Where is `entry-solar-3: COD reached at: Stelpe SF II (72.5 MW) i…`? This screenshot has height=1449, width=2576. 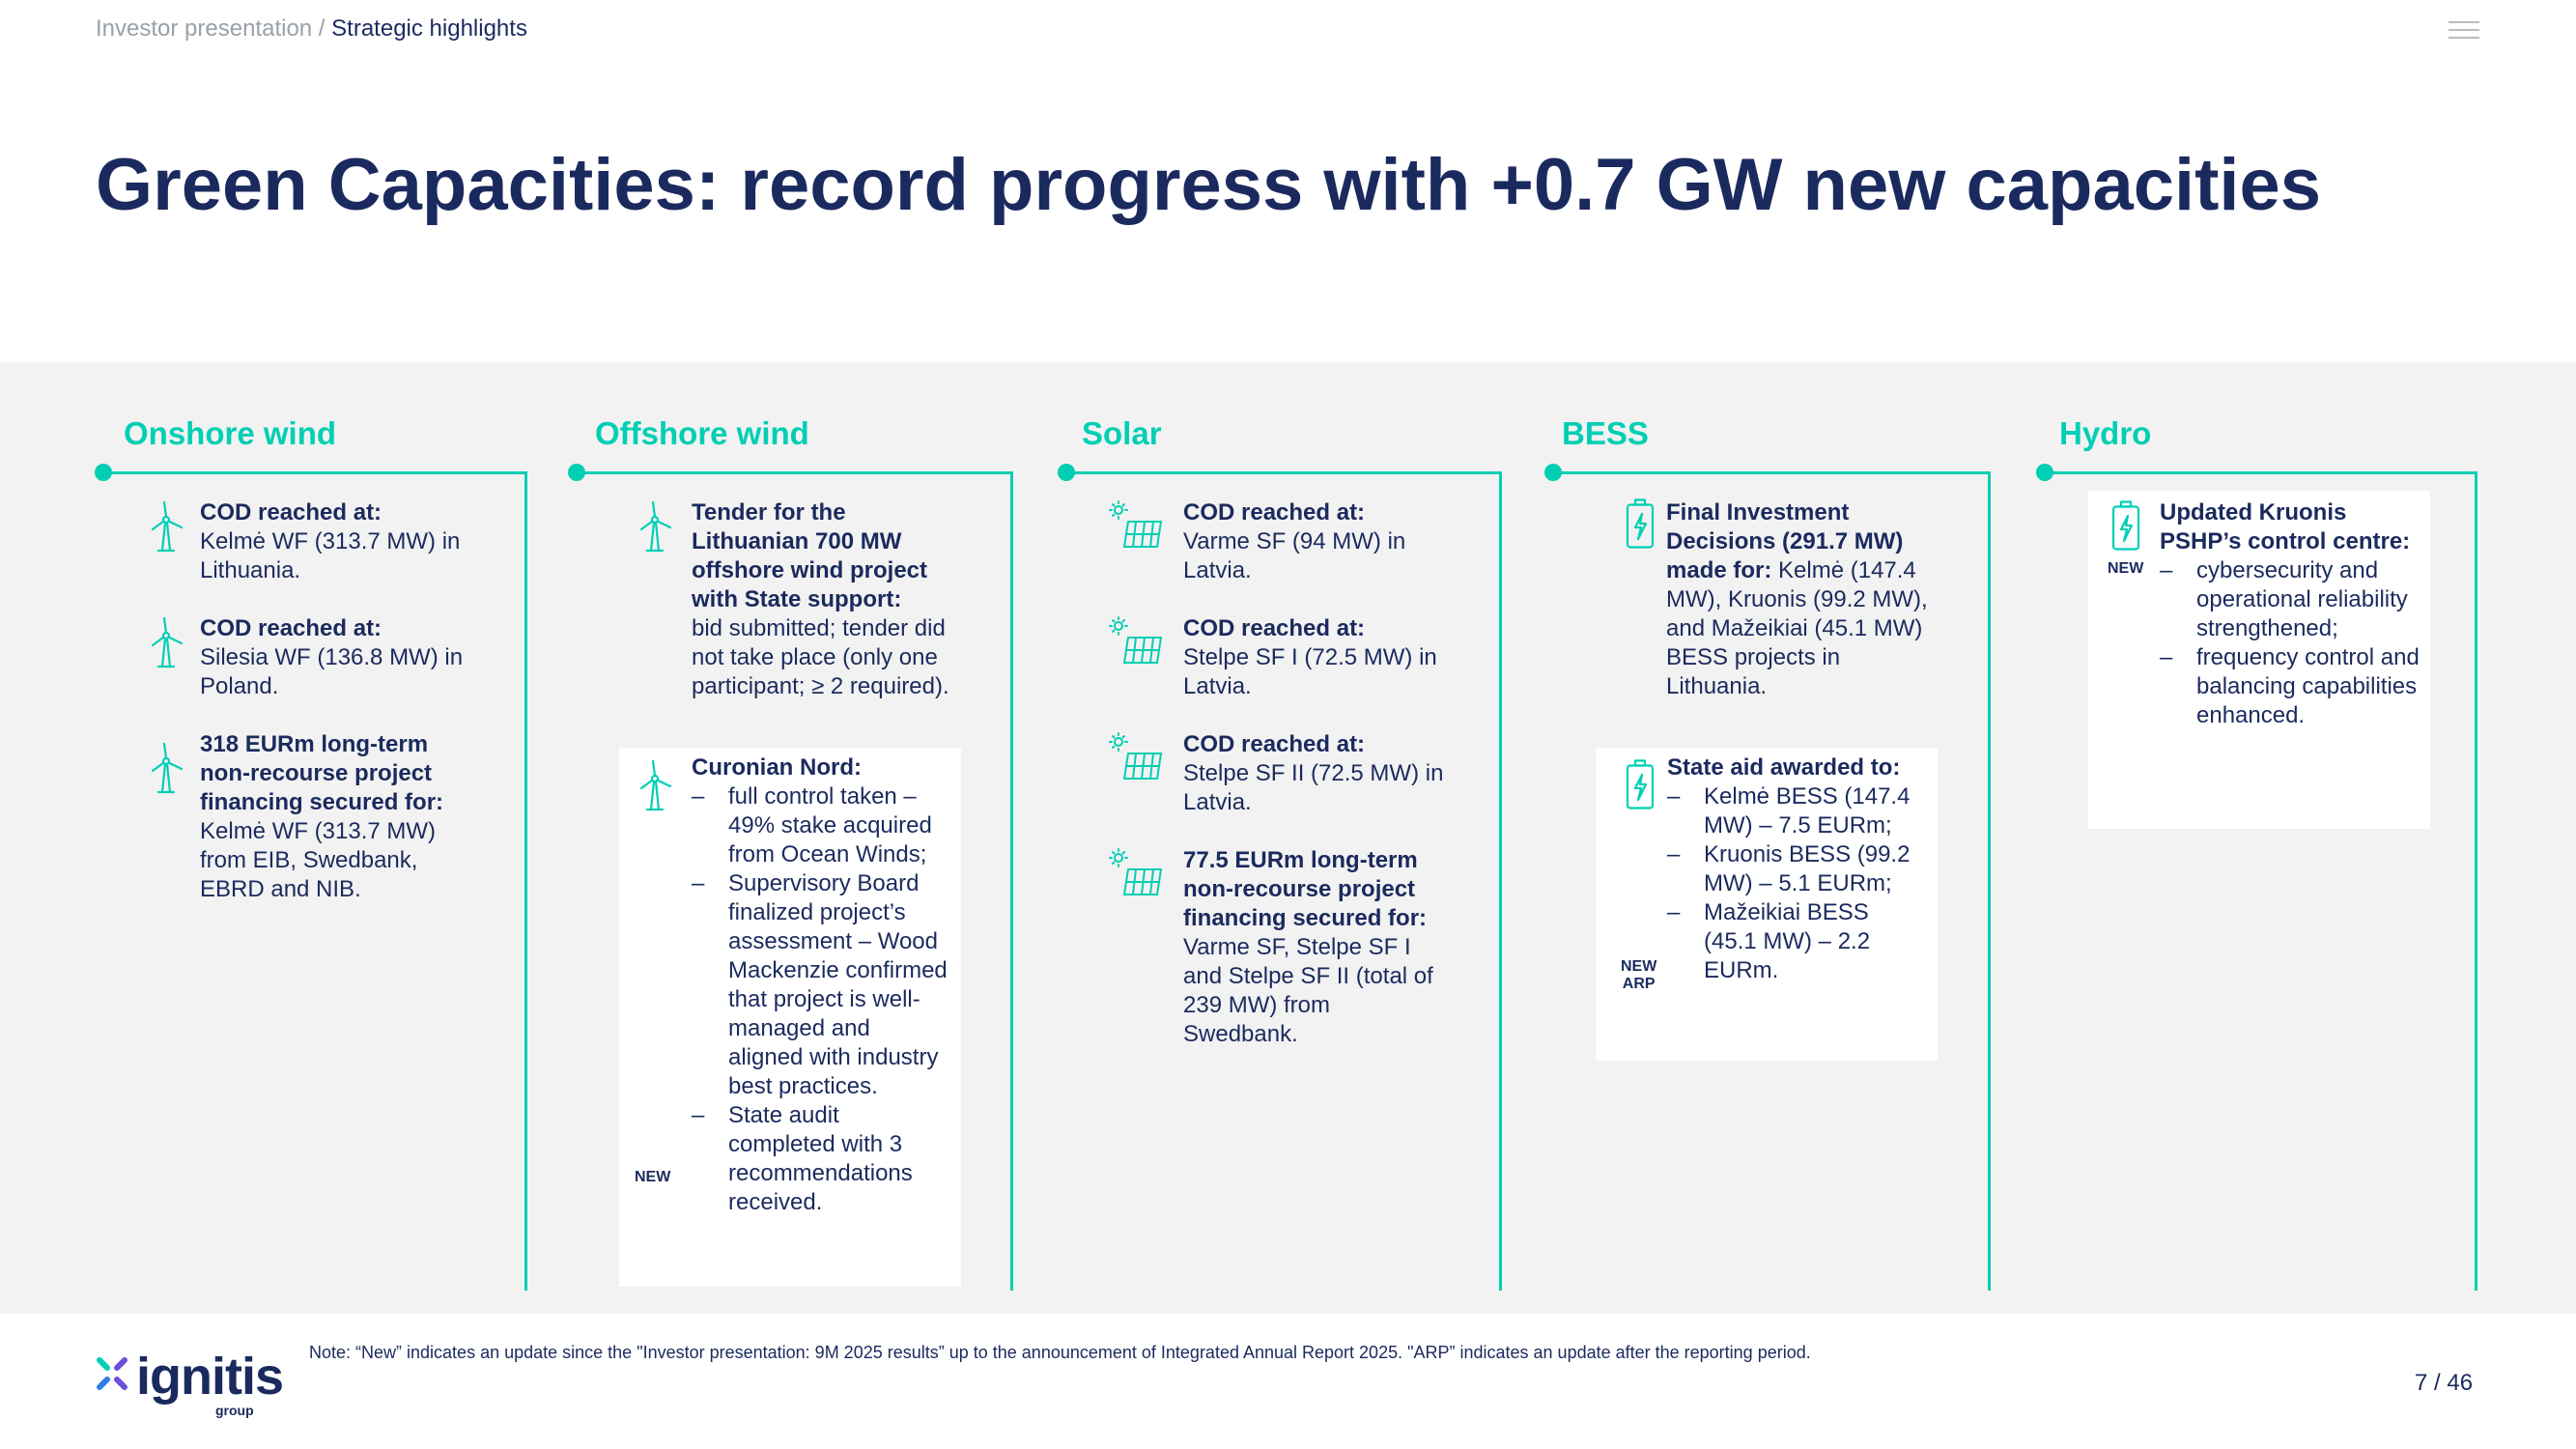
entry-solar-3: COD reached at: Stelpe SF II (72.5 MW) i… is located at coordinates (1313, 773).